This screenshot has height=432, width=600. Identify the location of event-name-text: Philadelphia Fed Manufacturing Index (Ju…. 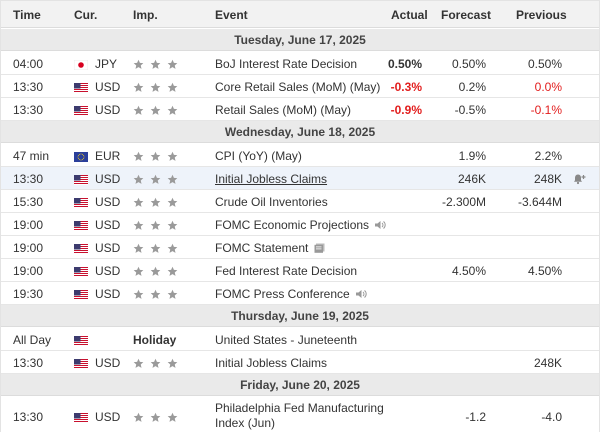
(299, 415).